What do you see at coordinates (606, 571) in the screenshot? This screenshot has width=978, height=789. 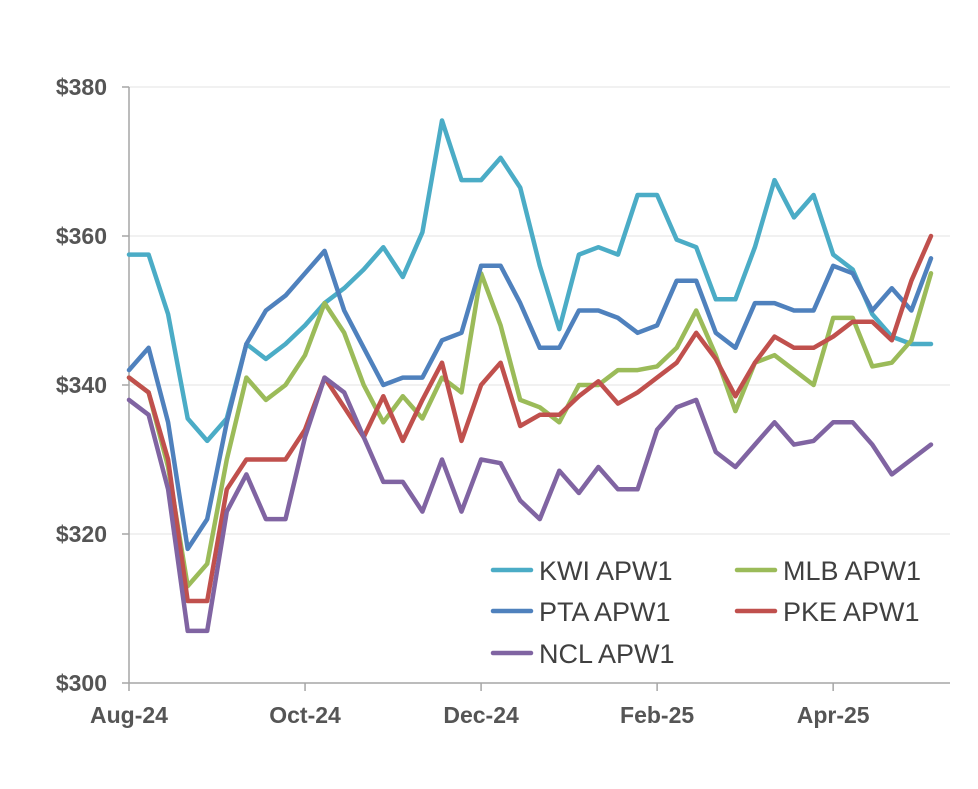 I see `legend-label: KWI APW1` at bounding box center [606, 571].